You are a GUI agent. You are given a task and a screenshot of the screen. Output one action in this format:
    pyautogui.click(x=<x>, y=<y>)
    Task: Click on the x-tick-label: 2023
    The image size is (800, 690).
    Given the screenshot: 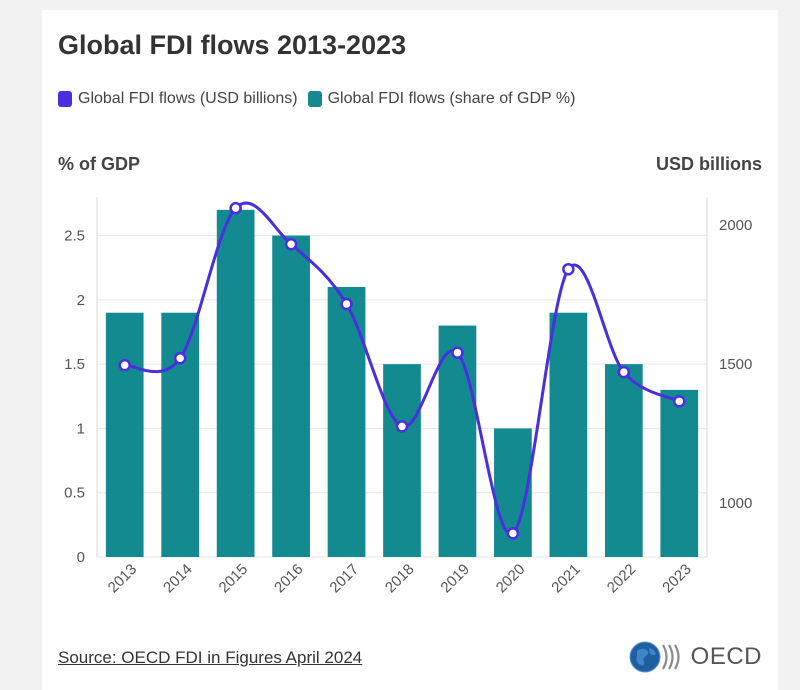 What is the action you would take?
    pyautogui.click(x=677, y=579)
    